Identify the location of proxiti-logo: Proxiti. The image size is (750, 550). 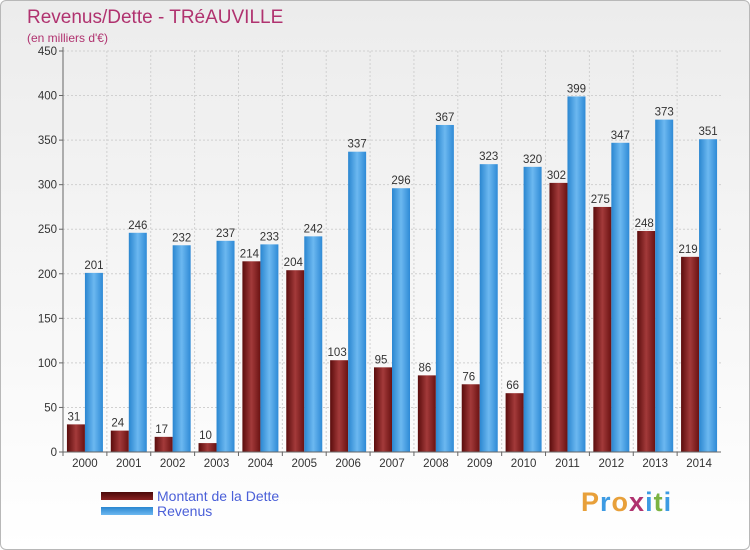
(626, 502).